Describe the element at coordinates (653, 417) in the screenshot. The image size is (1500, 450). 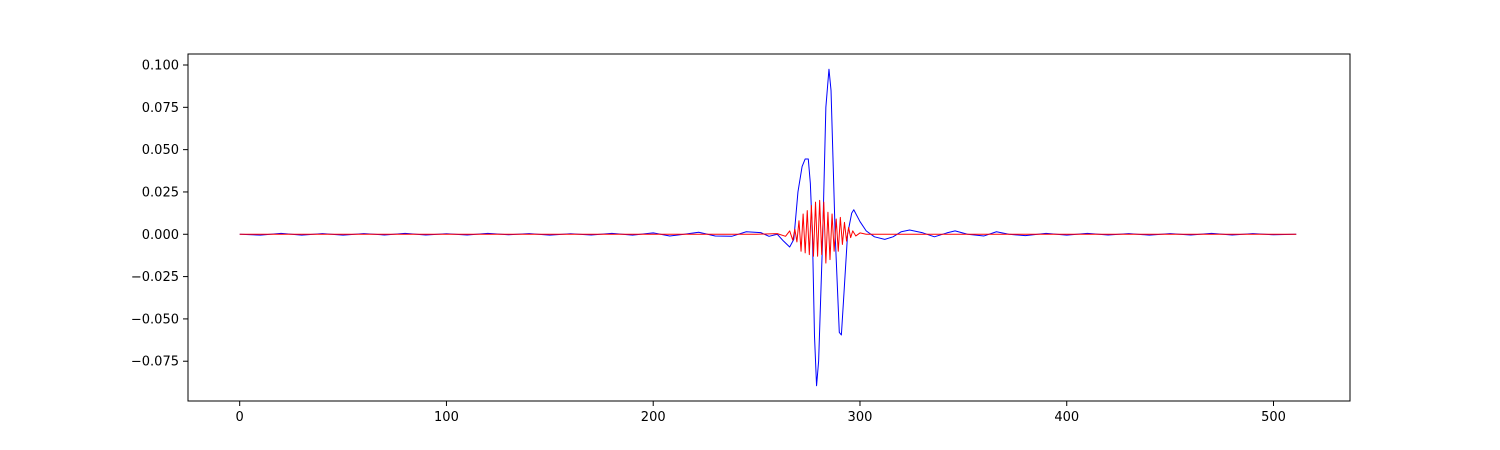
I see `x-tick-label: 200` at that location.